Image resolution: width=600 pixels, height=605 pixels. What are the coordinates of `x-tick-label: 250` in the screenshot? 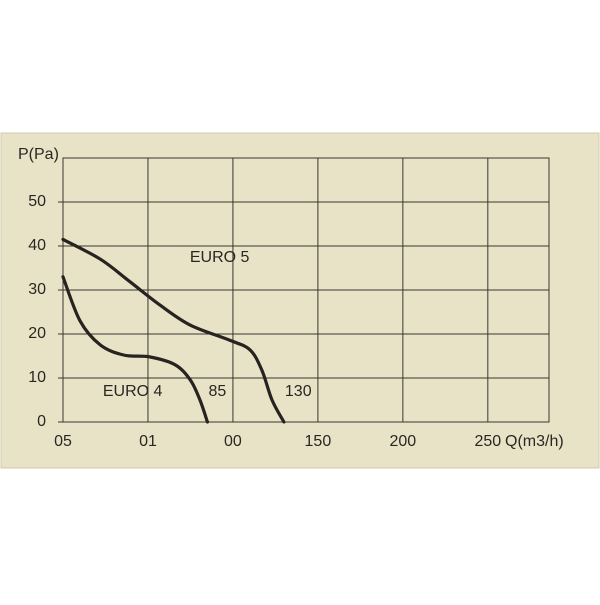 It's located at (487, 441).